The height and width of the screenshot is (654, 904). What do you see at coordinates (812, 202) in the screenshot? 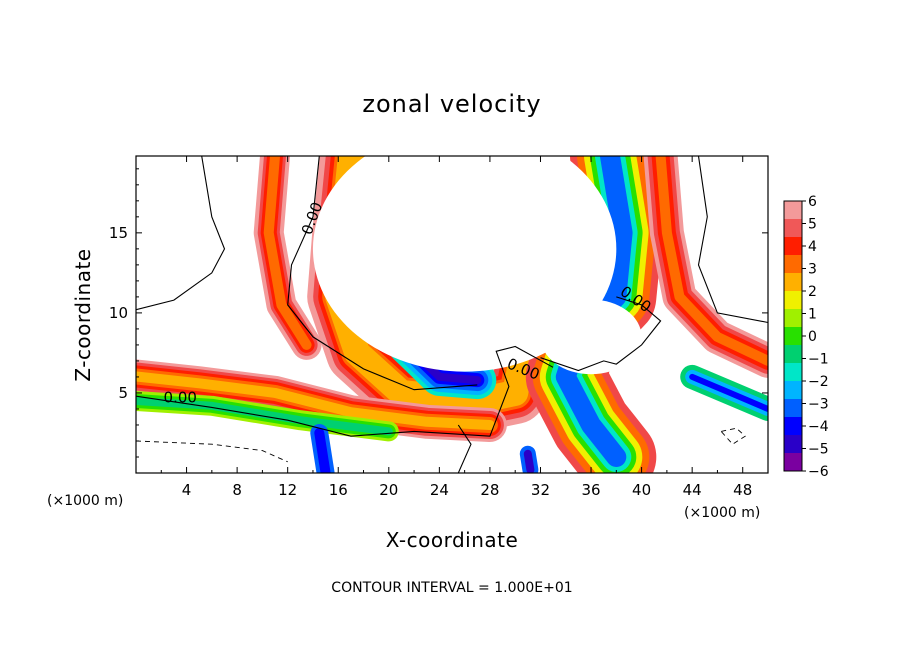
I see `colorbar-label: 6` at bounding box center [812, 202].